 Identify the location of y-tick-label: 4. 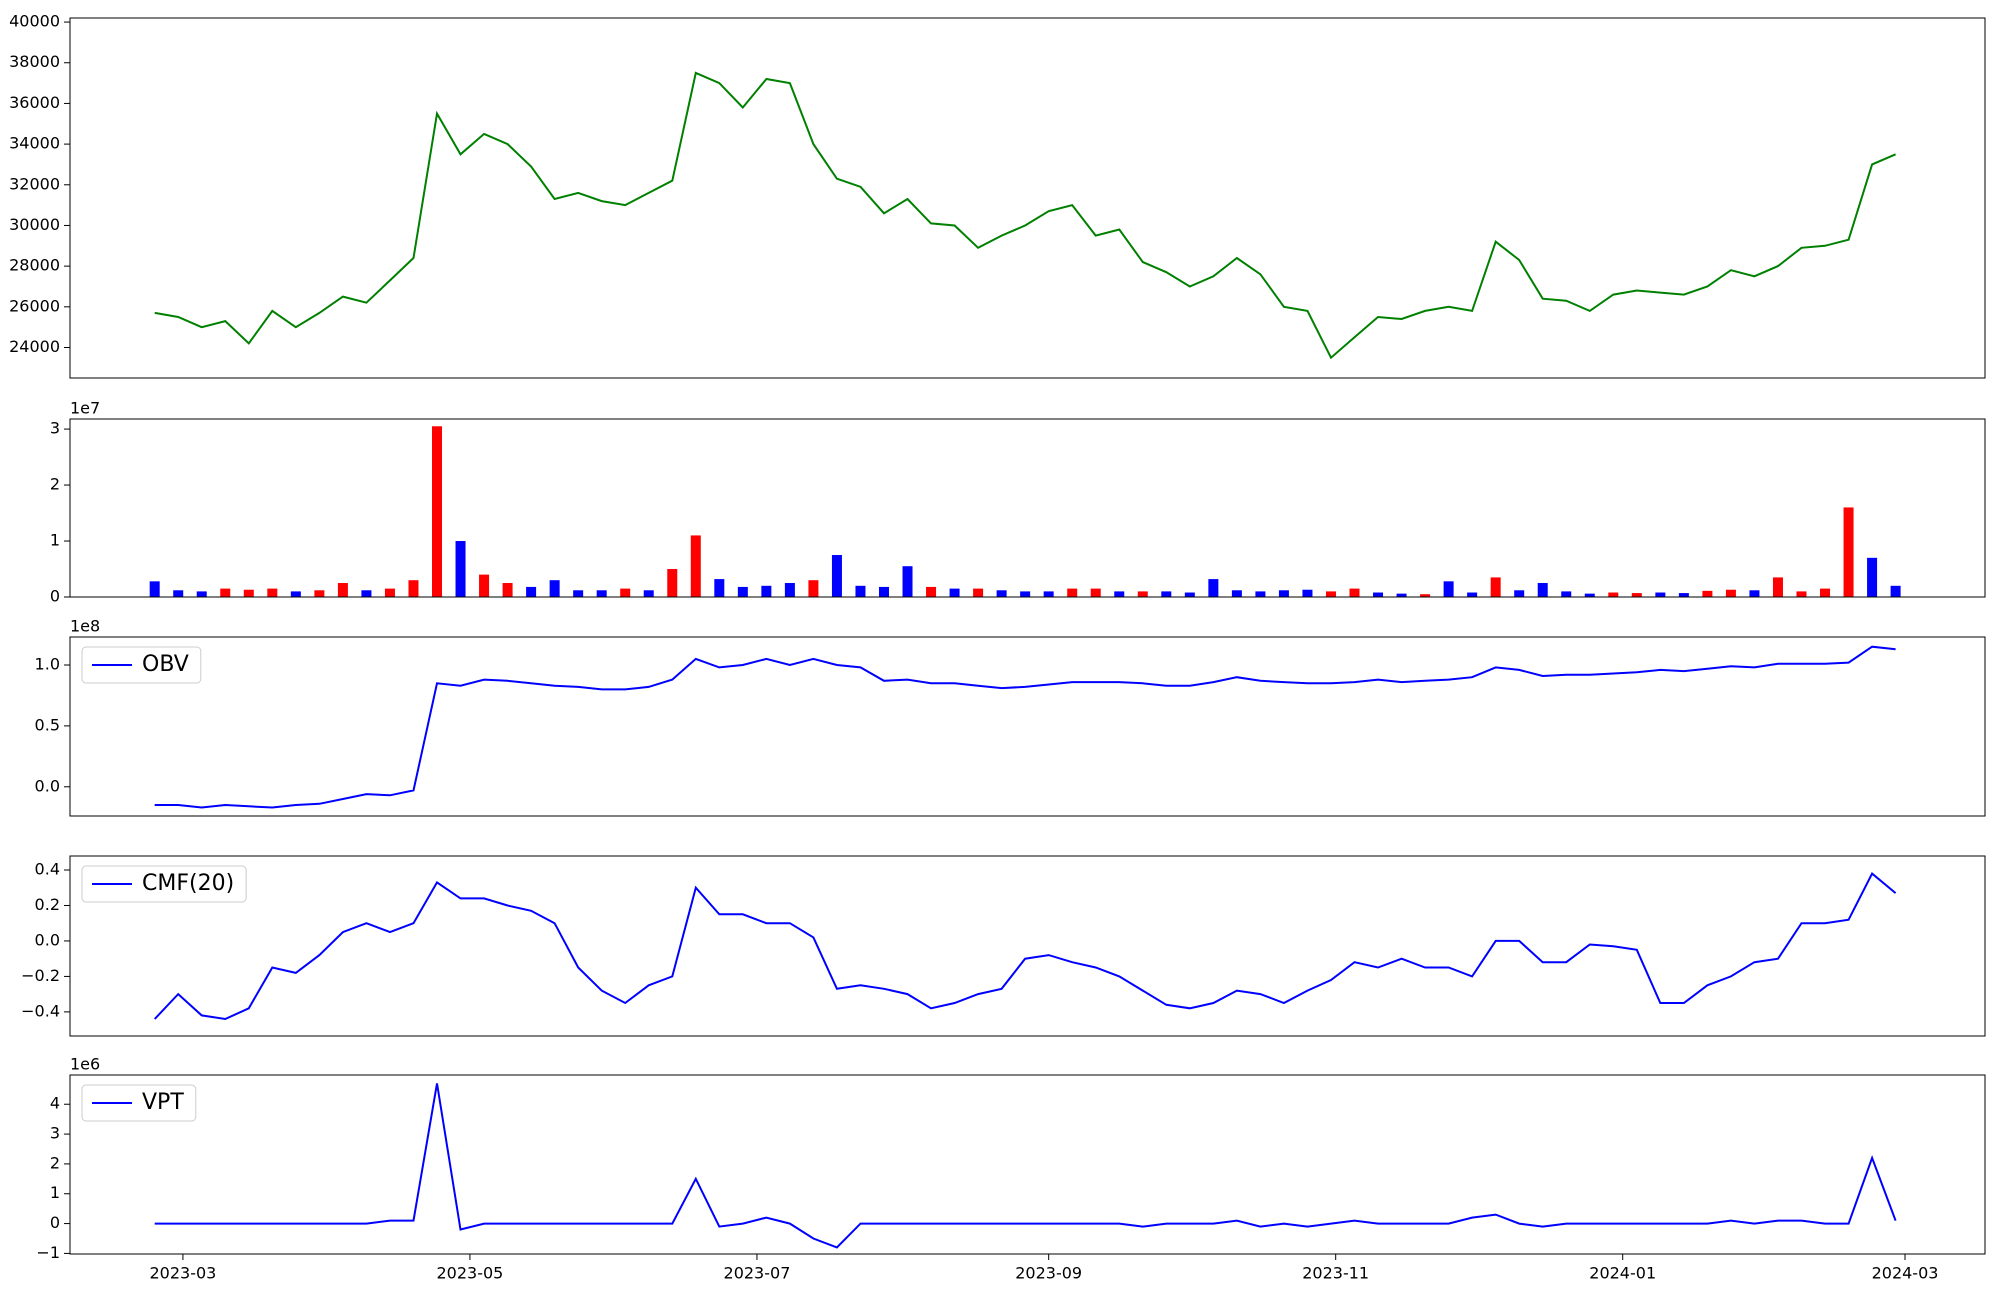
(55, 1103).